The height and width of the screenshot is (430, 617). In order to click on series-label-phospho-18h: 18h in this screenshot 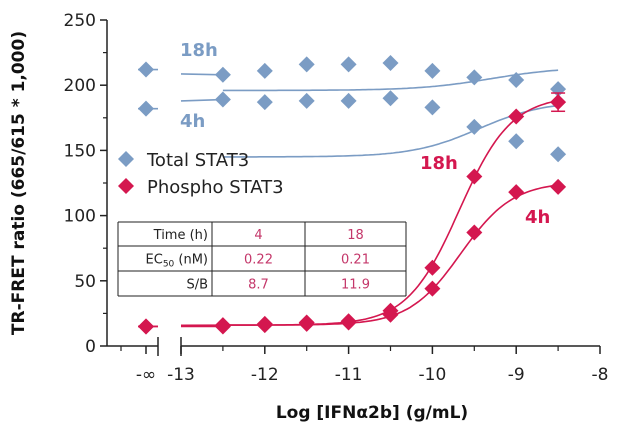, I will do `click(439, 163)`.